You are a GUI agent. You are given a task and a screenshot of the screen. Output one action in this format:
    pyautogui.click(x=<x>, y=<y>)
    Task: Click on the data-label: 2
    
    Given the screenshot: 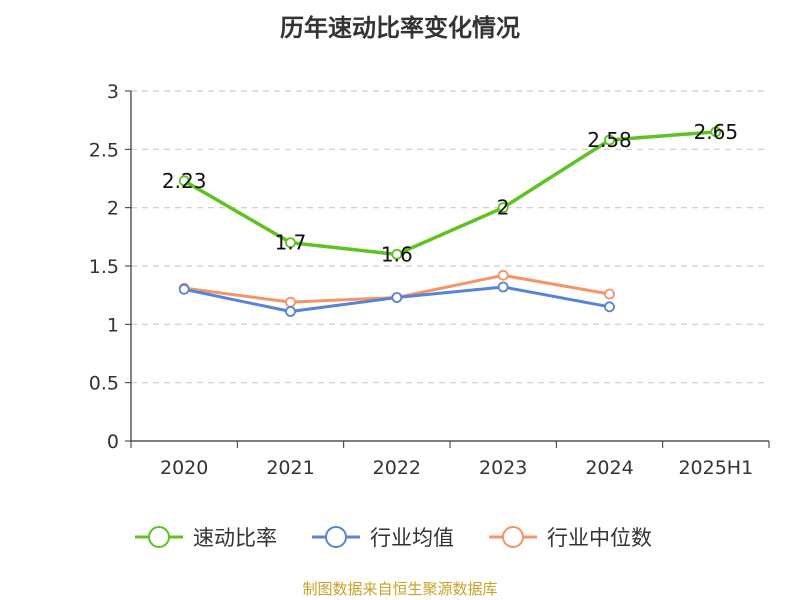 What is the action you would take?
    pyautogui.click(x=503, y=208)
    